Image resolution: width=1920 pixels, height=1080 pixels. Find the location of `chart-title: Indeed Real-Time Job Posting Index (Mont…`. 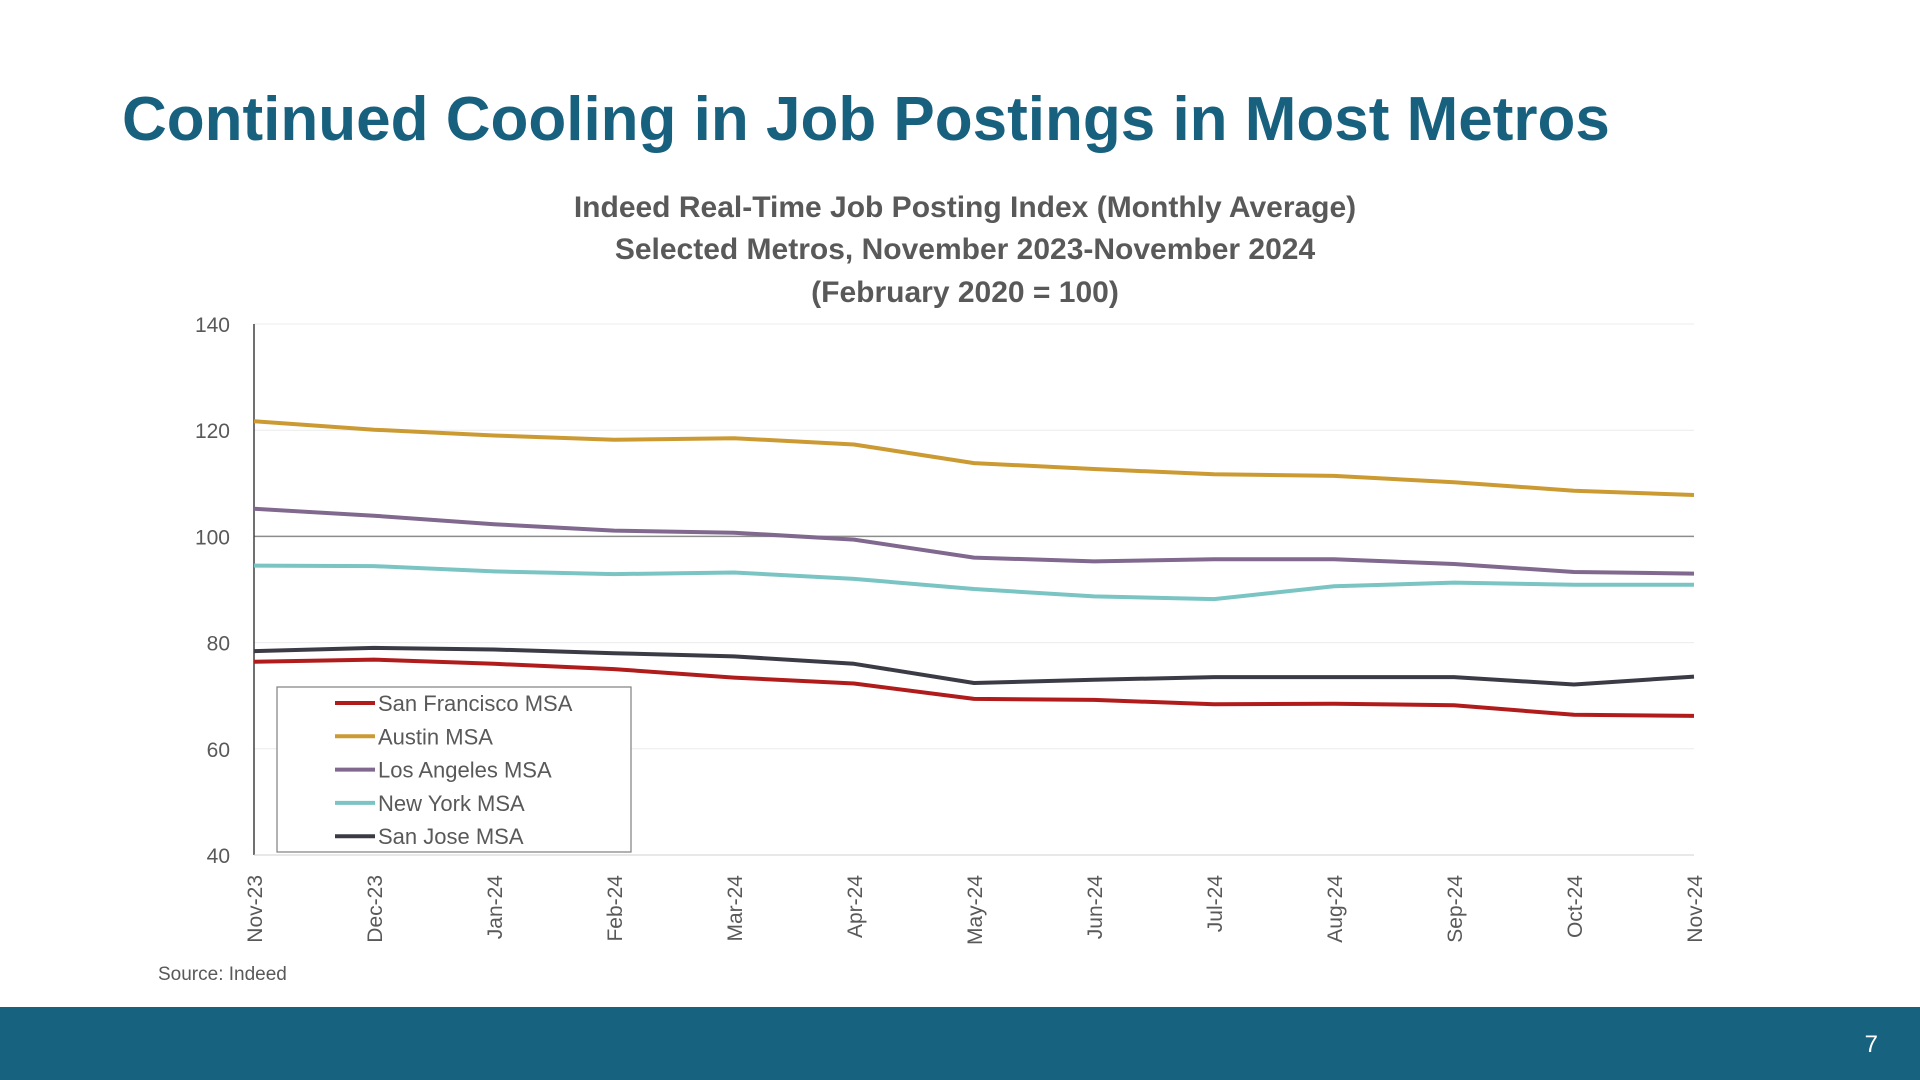

chart-title: Indeed Real-Time Job Posting Index (Mont… is located at coordinates (965, 207).